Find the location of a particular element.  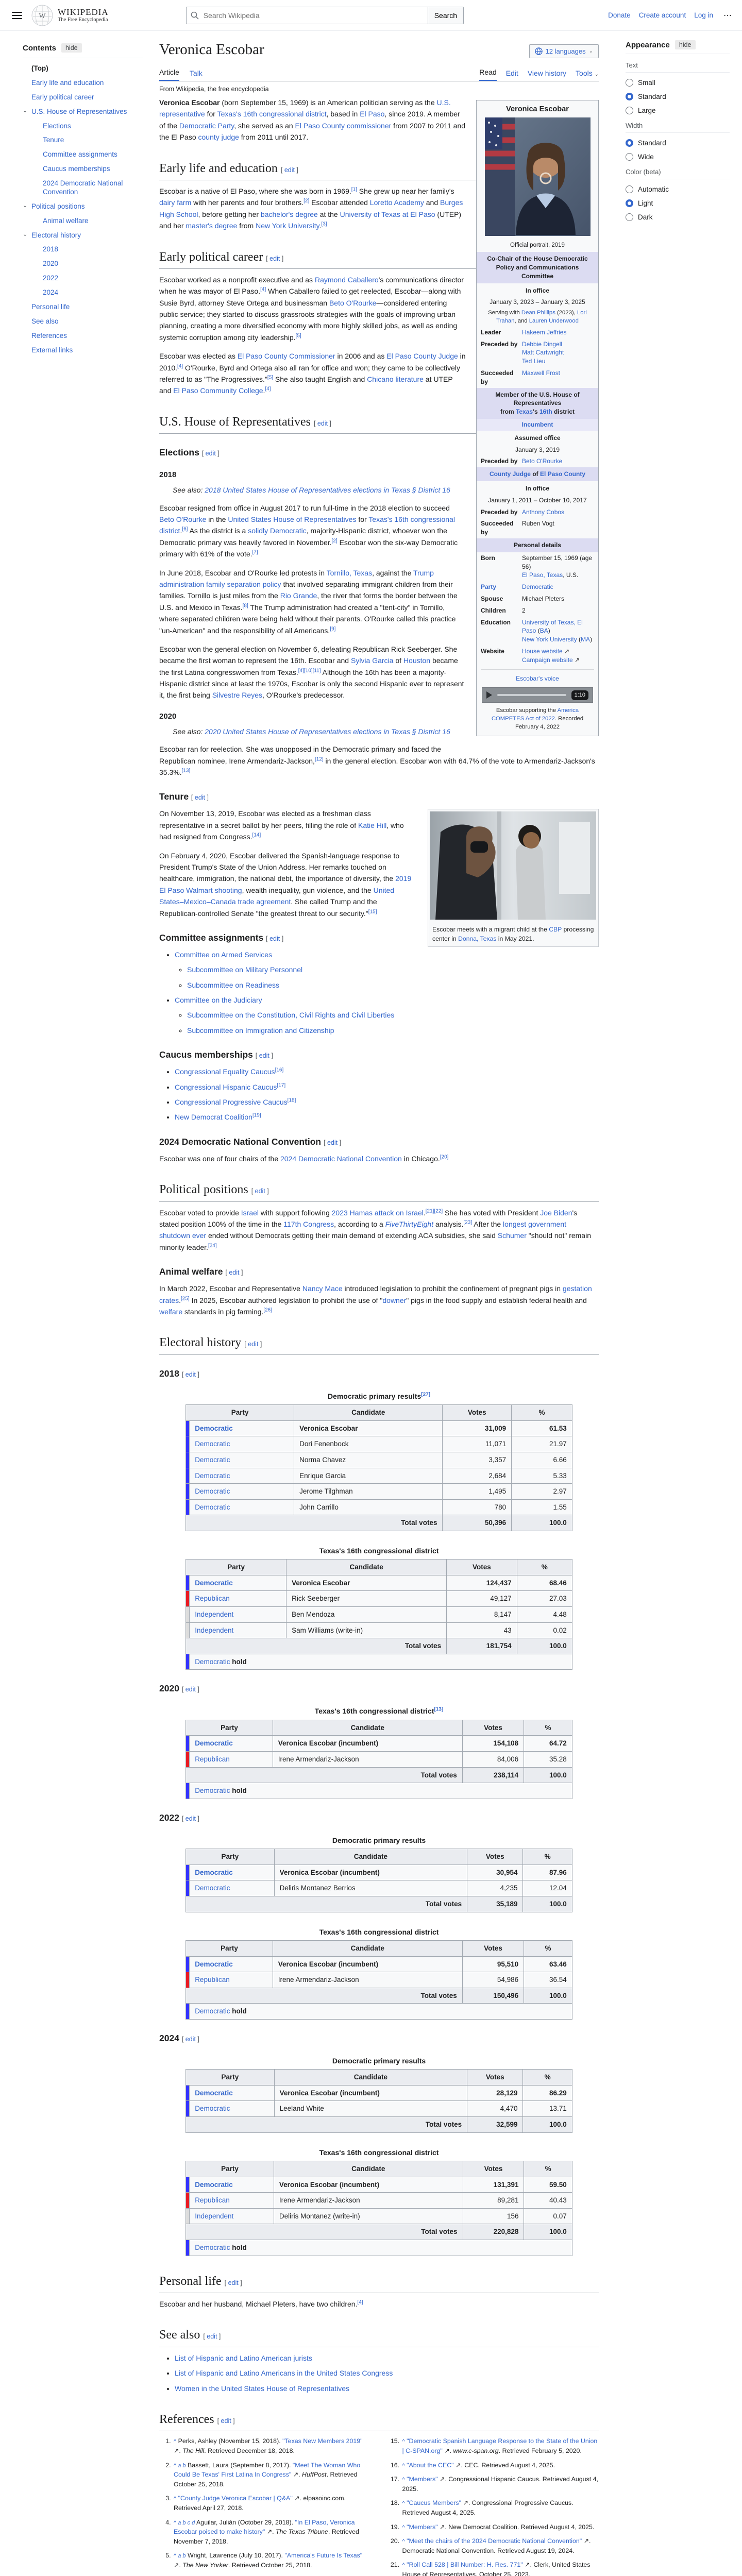

wikipedia-logo: W WIKIPEDIA The Free Encyclopedia is located at coordinates (70, 15).